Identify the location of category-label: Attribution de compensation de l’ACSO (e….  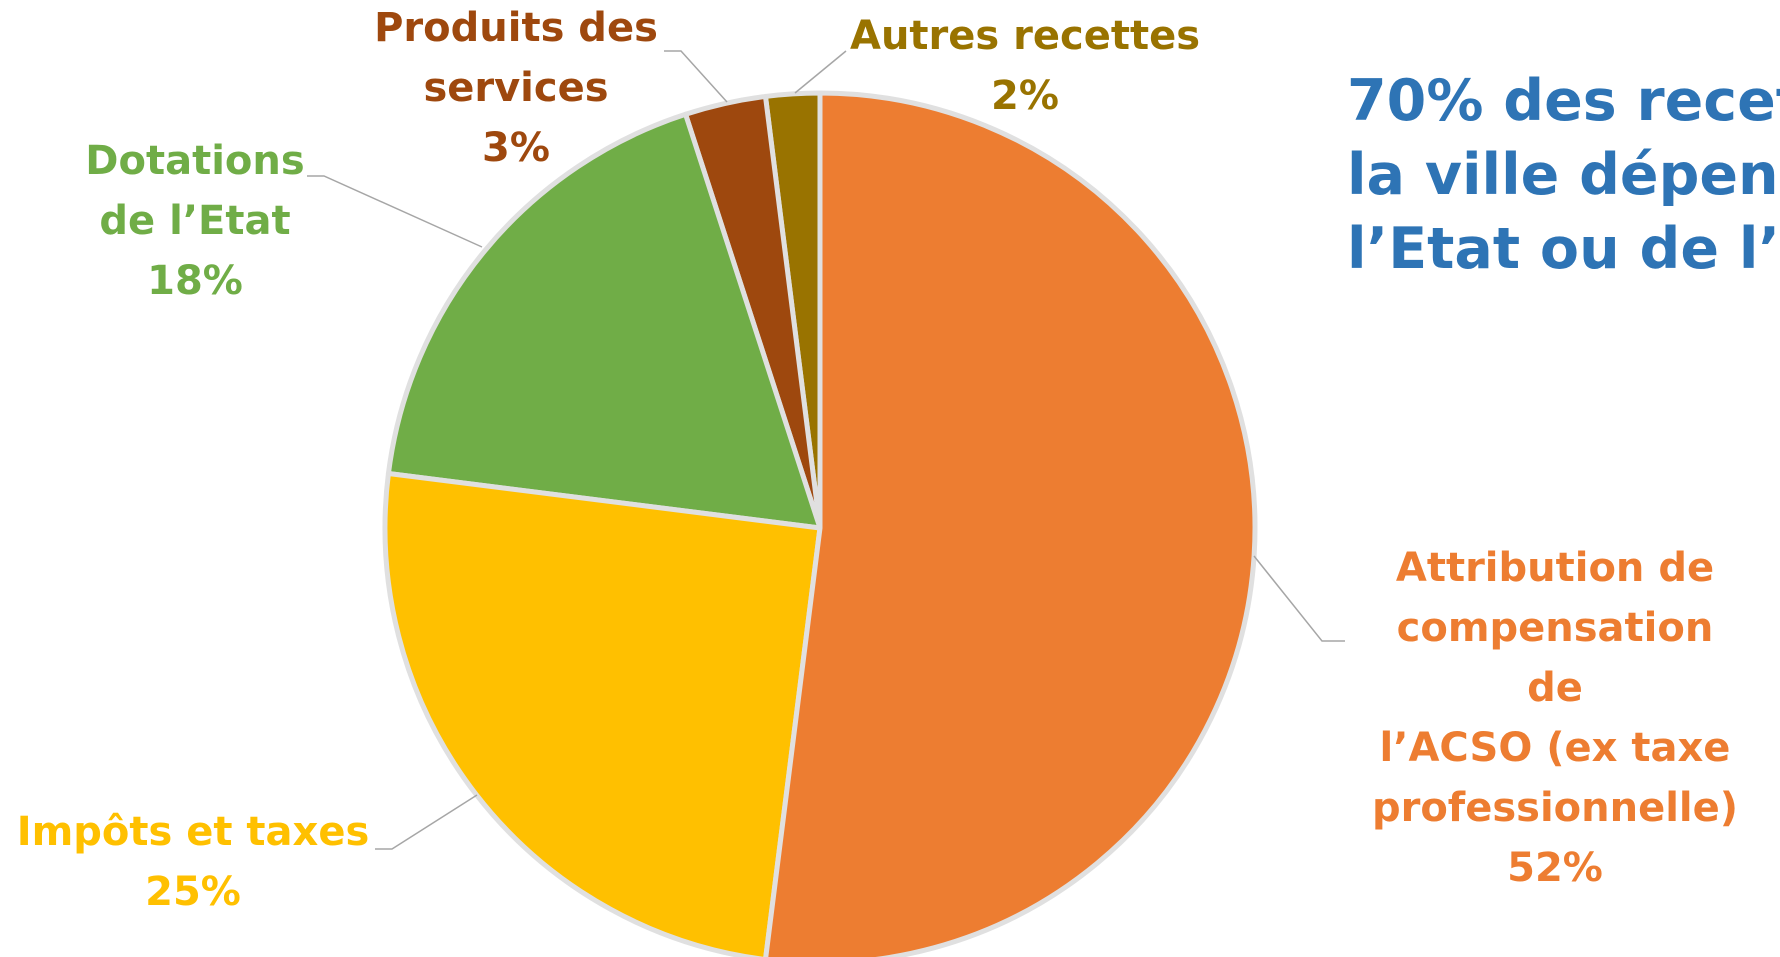
(1555, 688).